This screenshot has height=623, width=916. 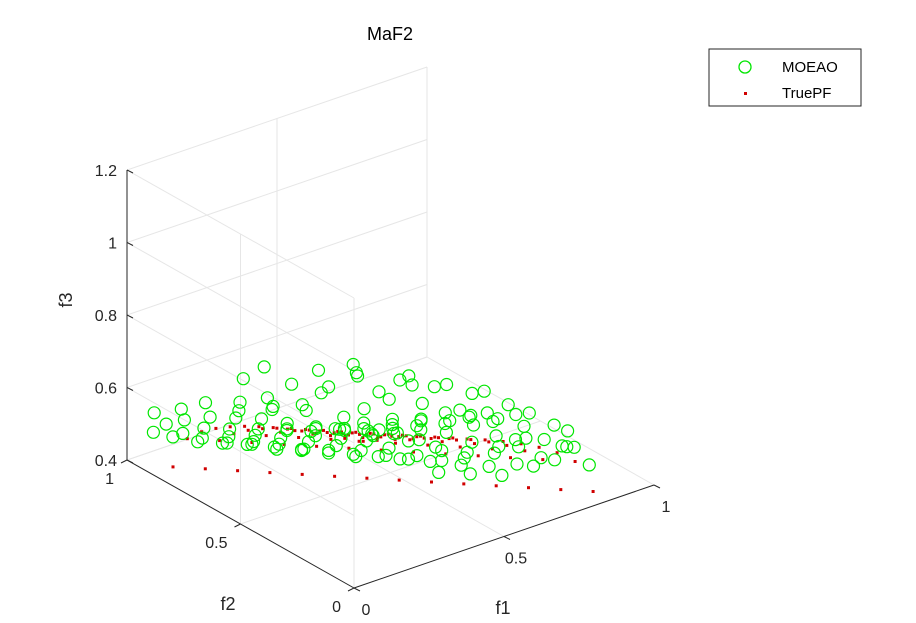 I want to click on legend-truepf-marker-icon, so click(x=745, y=93).